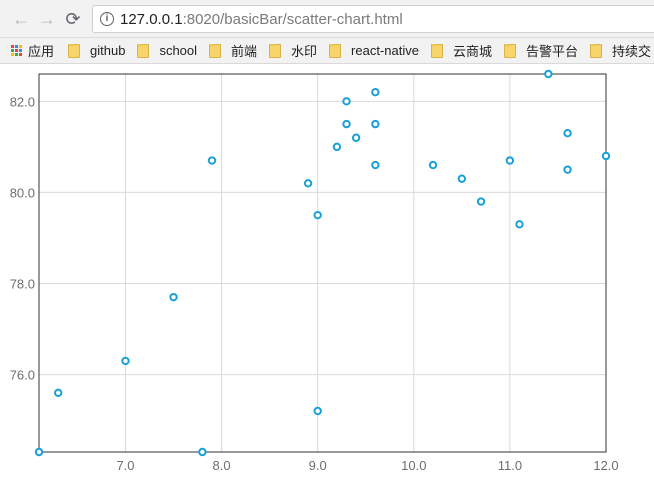 This screenshot has width=654, height=492. I want to click on bookmark-watermark: 水印, so click(293, 50).